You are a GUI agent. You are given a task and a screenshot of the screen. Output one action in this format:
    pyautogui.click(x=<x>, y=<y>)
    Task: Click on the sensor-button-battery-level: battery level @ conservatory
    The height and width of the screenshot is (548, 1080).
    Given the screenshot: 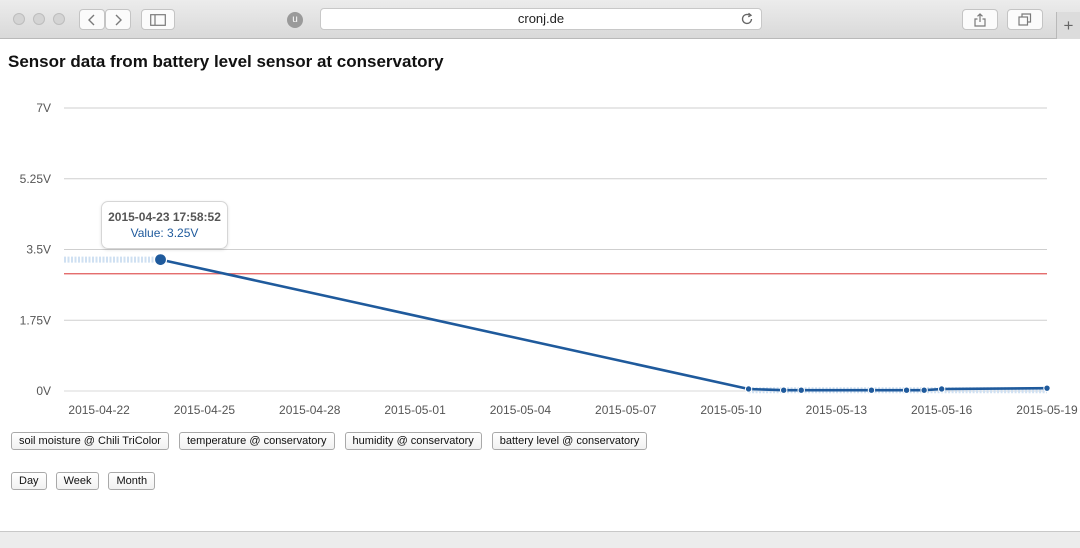 What is the action you would take?
    pyautogui.click(x=569, y=441)
    